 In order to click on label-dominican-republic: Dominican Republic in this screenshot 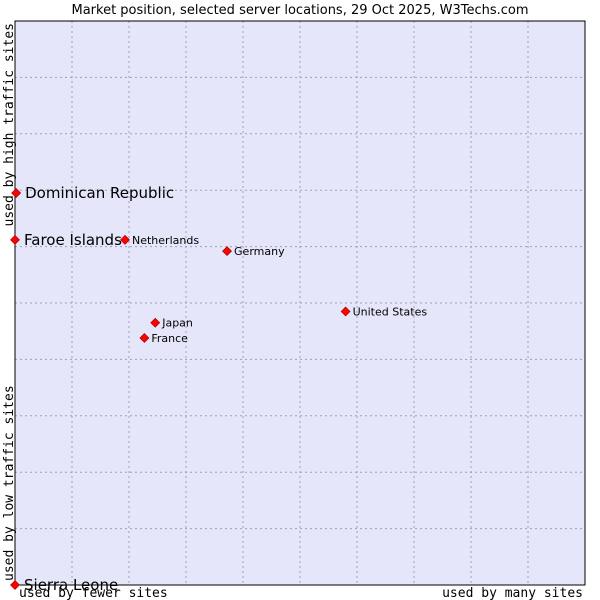, I will do `click(99, 193)`.